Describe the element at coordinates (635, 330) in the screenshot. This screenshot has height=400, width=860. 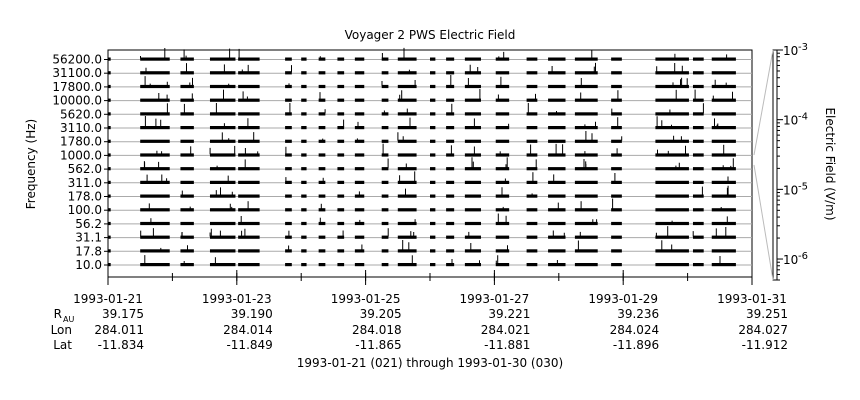
I see `ephemeris-value: 284.024` at that location.